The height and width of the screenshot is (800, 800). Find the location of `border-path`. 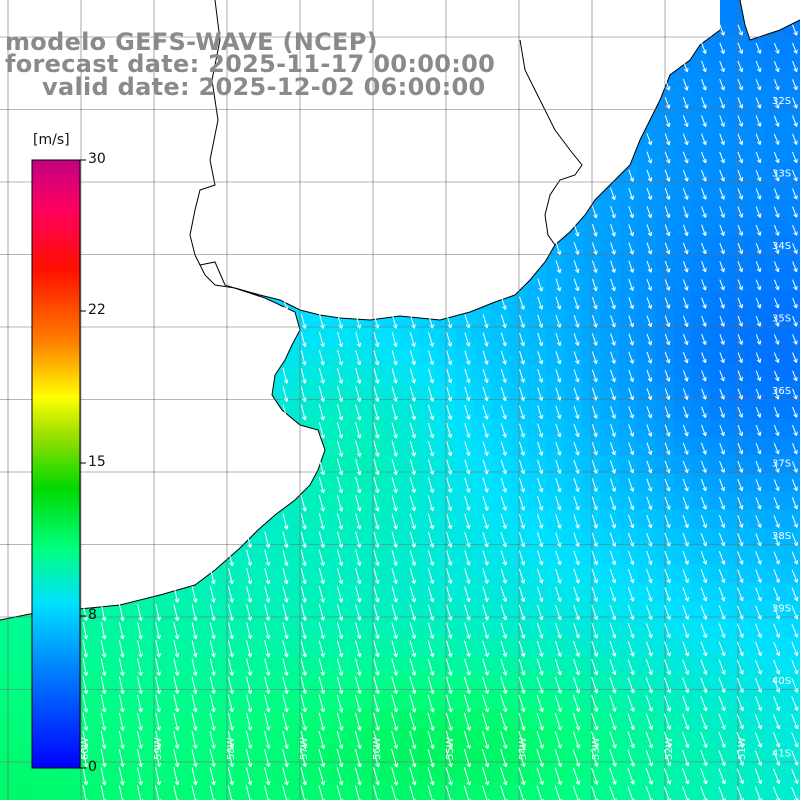

border-path is located at coordinates (205, 133).